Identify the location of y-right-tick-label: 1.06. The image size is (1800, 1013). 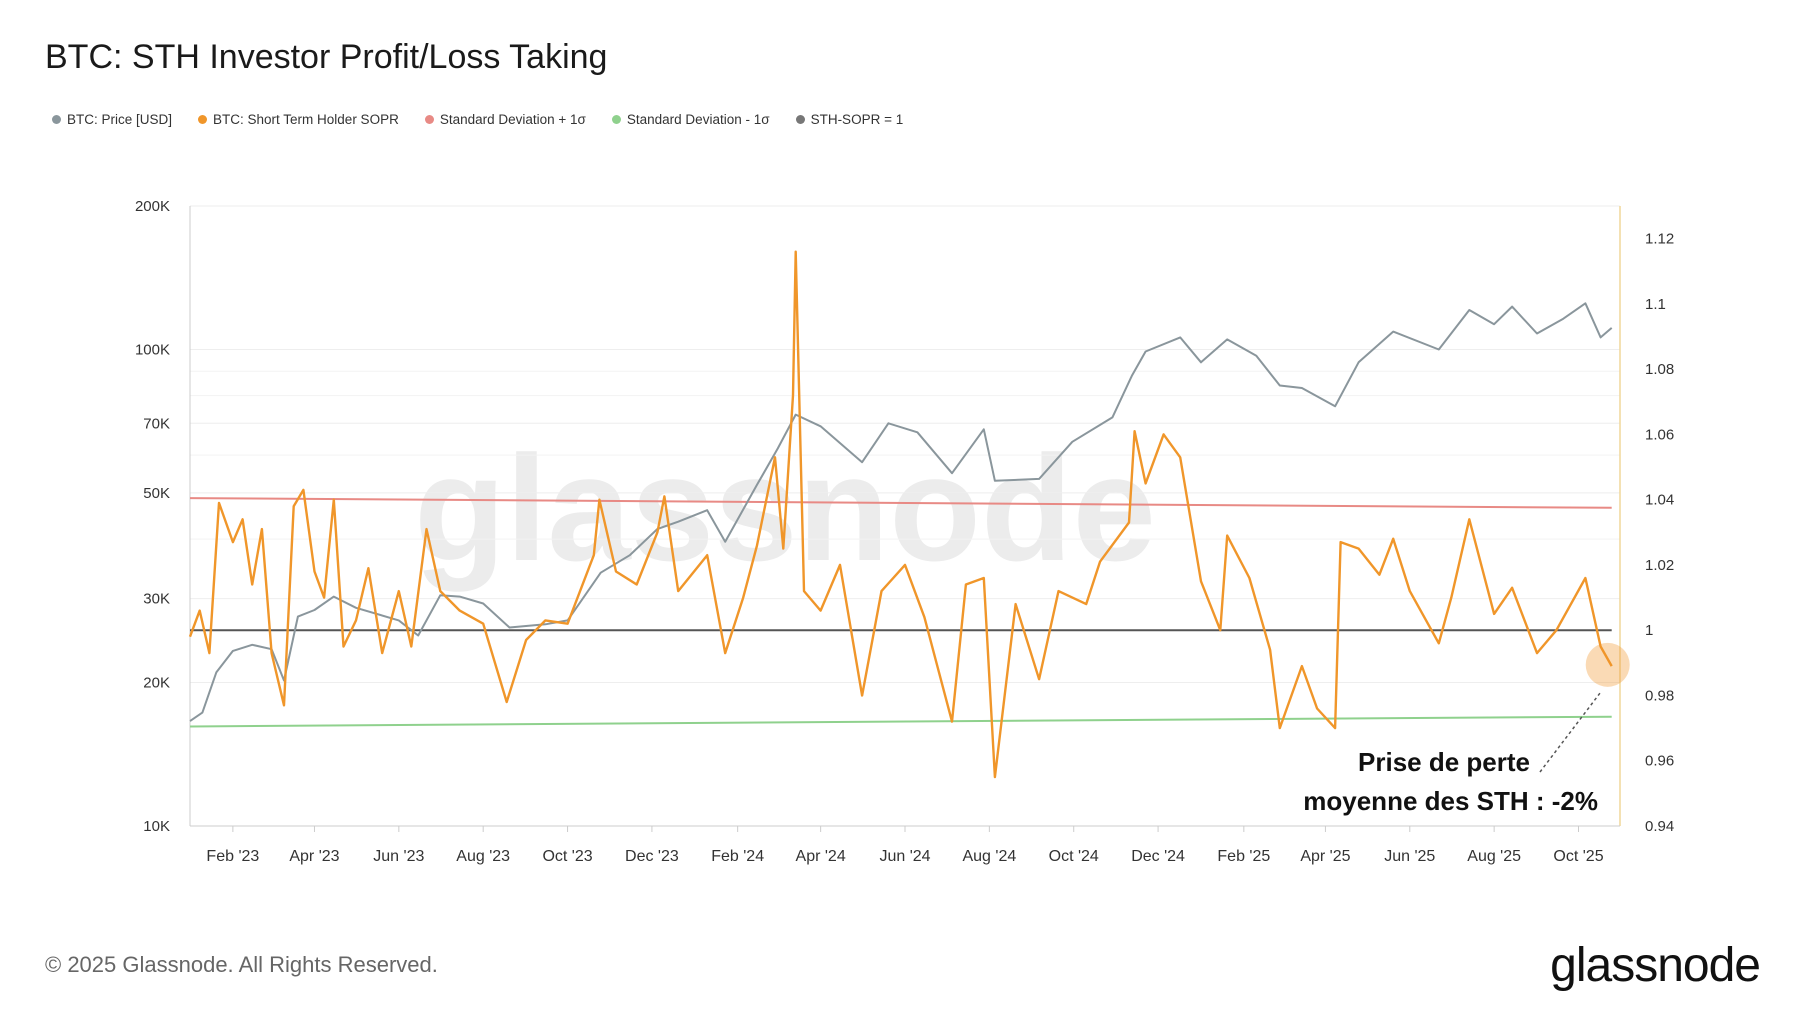
(1659, 434).